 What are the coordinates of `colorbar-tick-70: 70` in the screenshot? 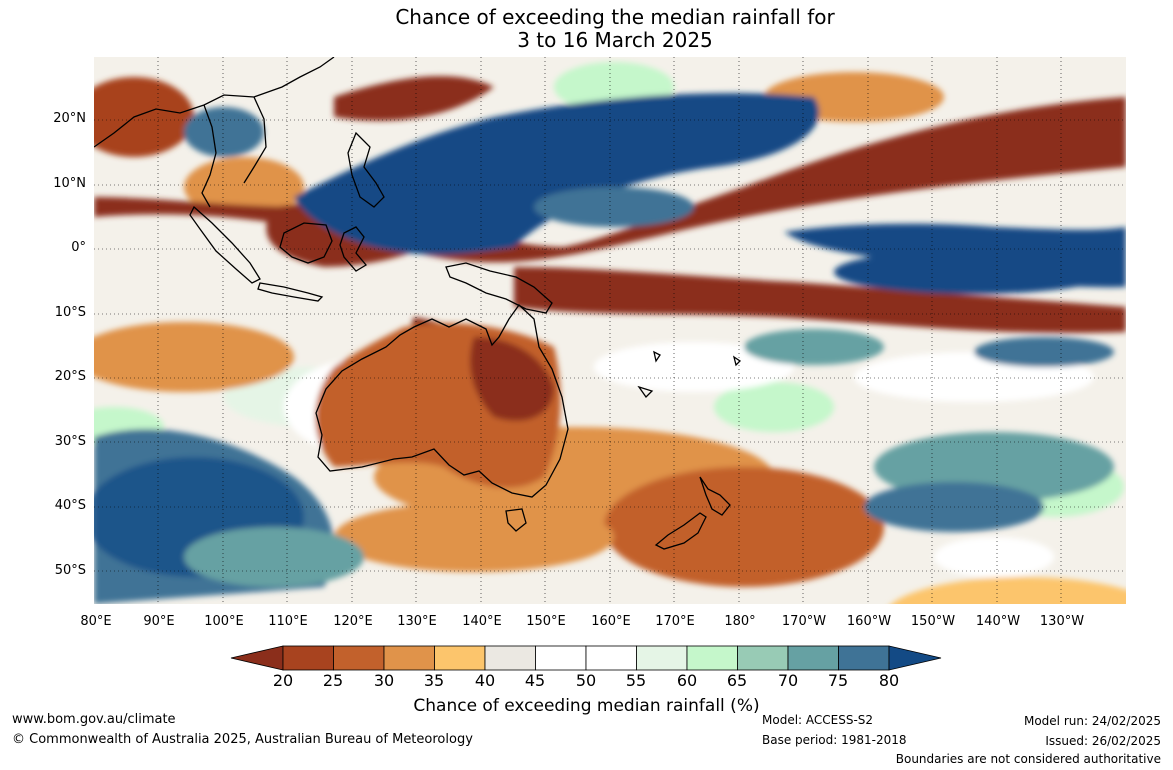 It's located at (788, 680).